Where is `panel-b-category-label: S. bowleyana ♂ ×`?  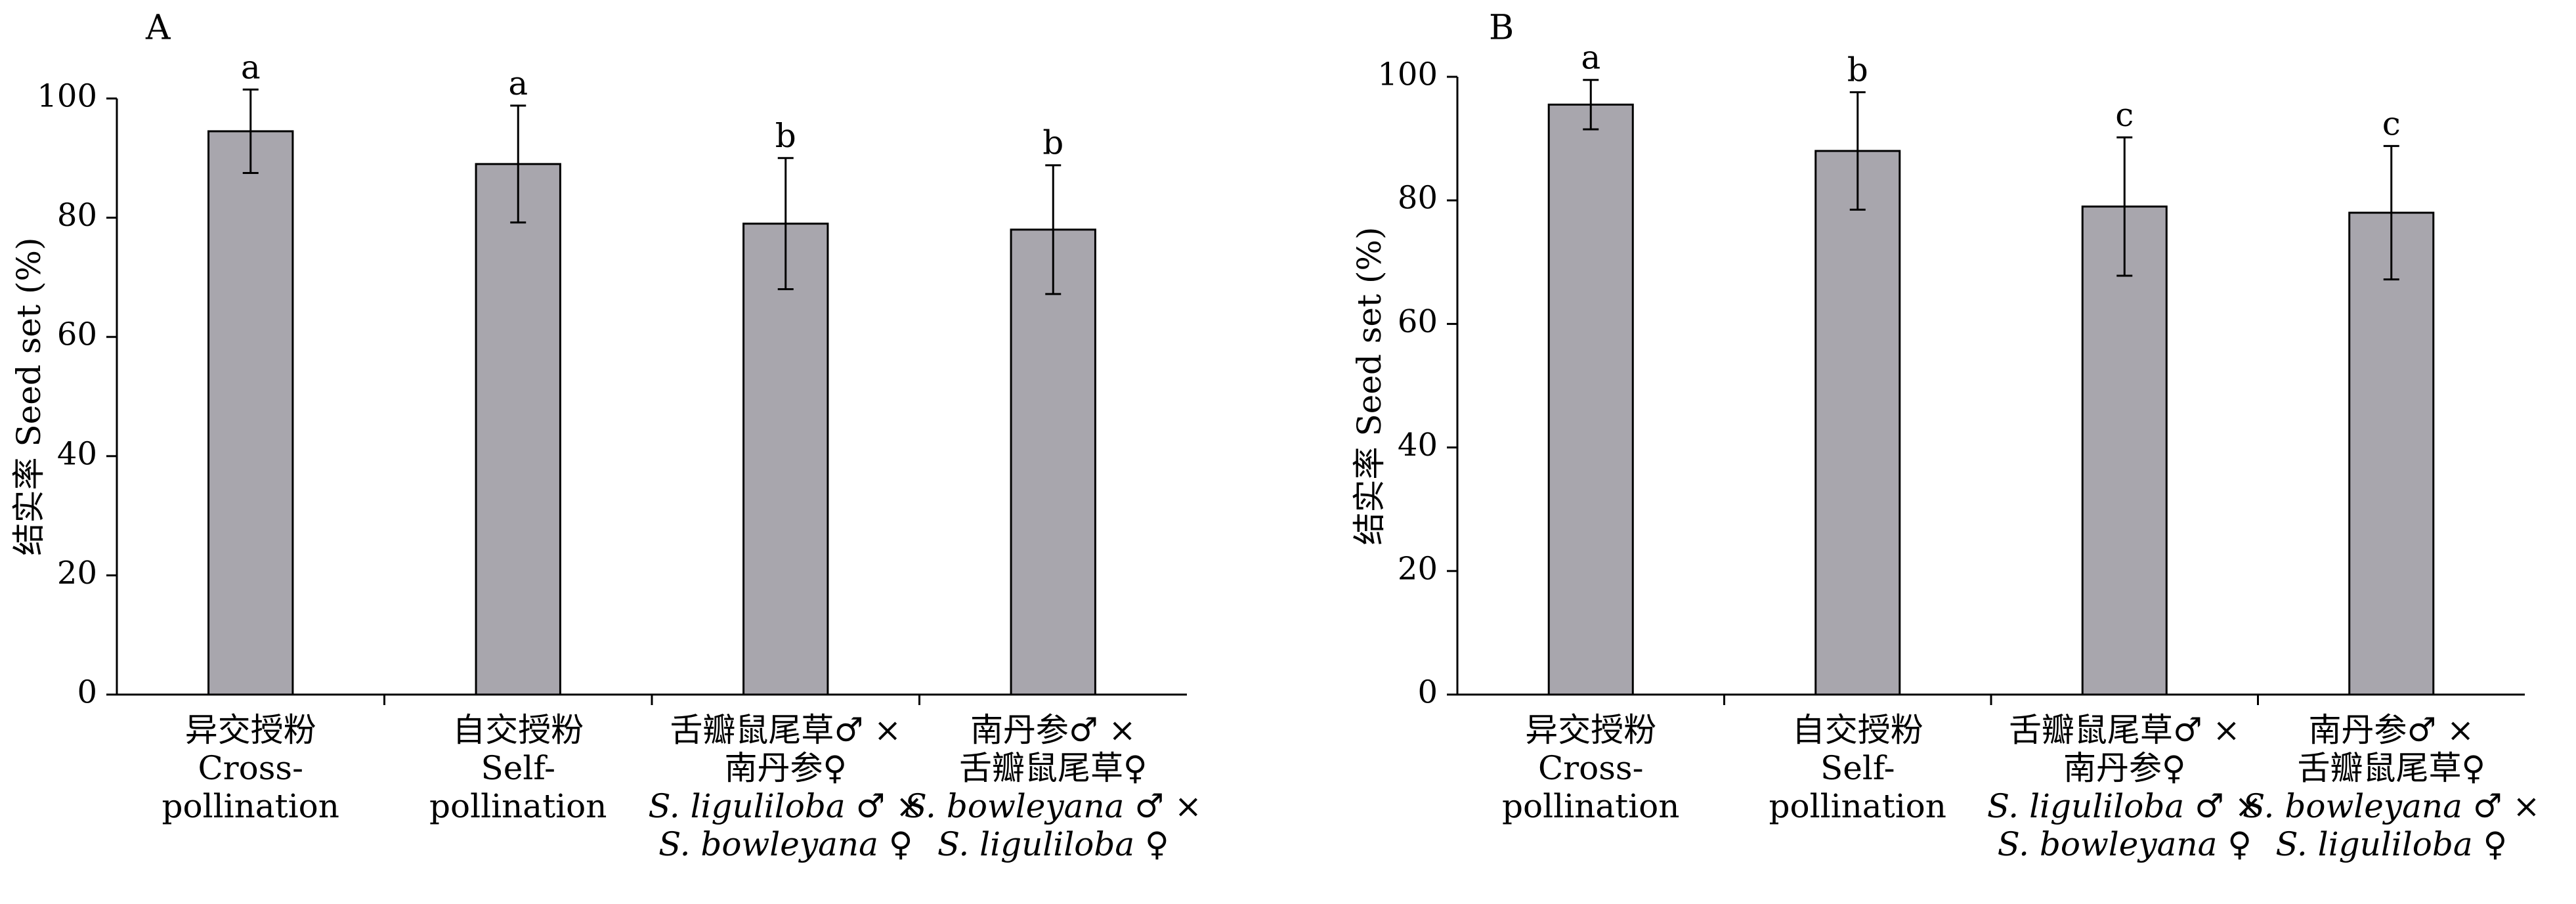
panel-b-category-label: S. bowleyana ♂ × is located at coordinates (2391, 806).